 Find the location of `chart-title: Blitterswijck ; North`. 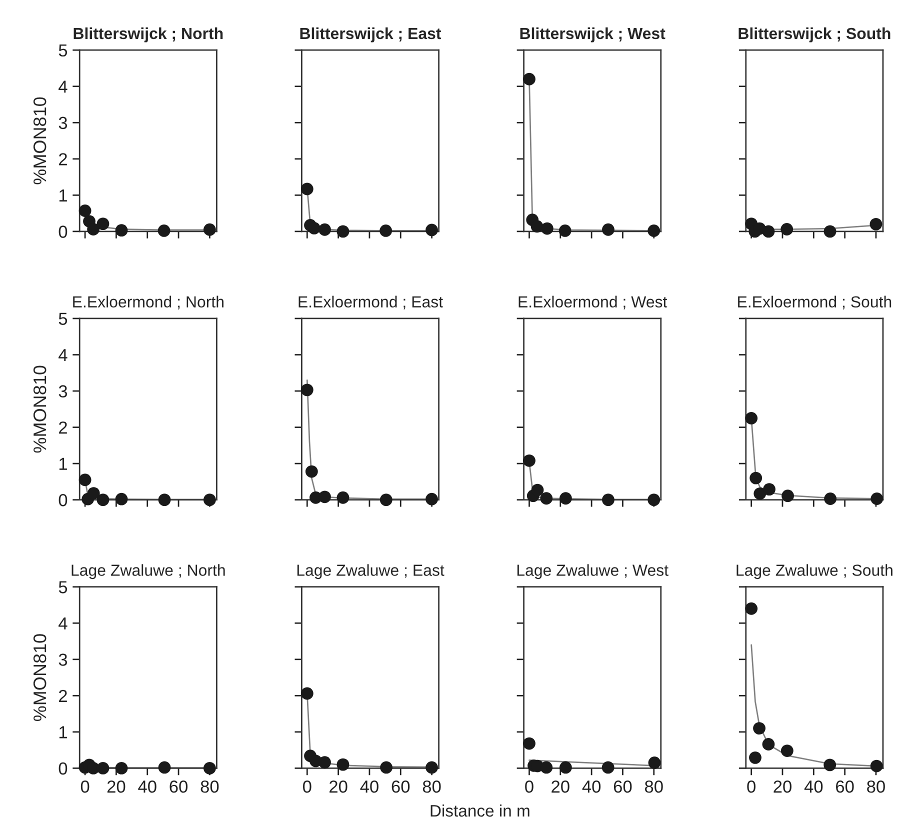

chart-title: Blitterswijck ; North is located at coordinates (148, 34).